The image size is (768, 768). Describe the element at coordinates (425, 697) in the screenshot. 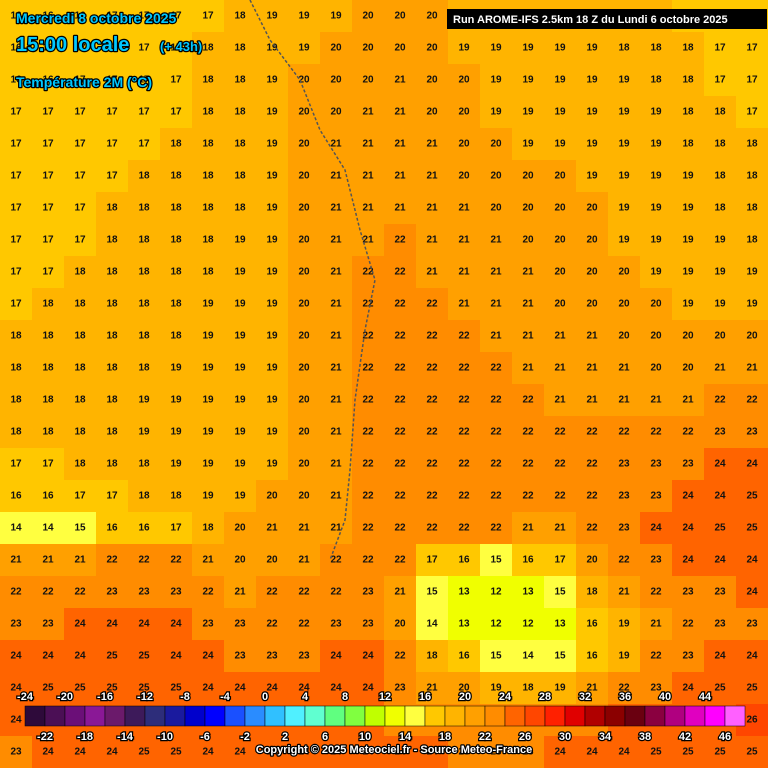

I see `colorbar-label: 16` at that location.